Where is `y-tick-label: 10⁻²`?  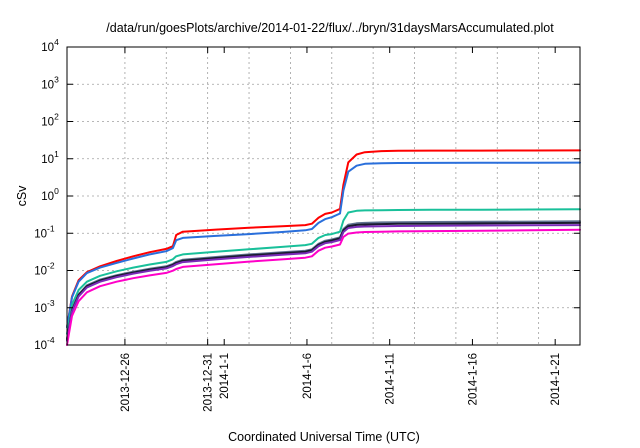
y-tick-label: 10⁻² is located at coordinates (44, 269).